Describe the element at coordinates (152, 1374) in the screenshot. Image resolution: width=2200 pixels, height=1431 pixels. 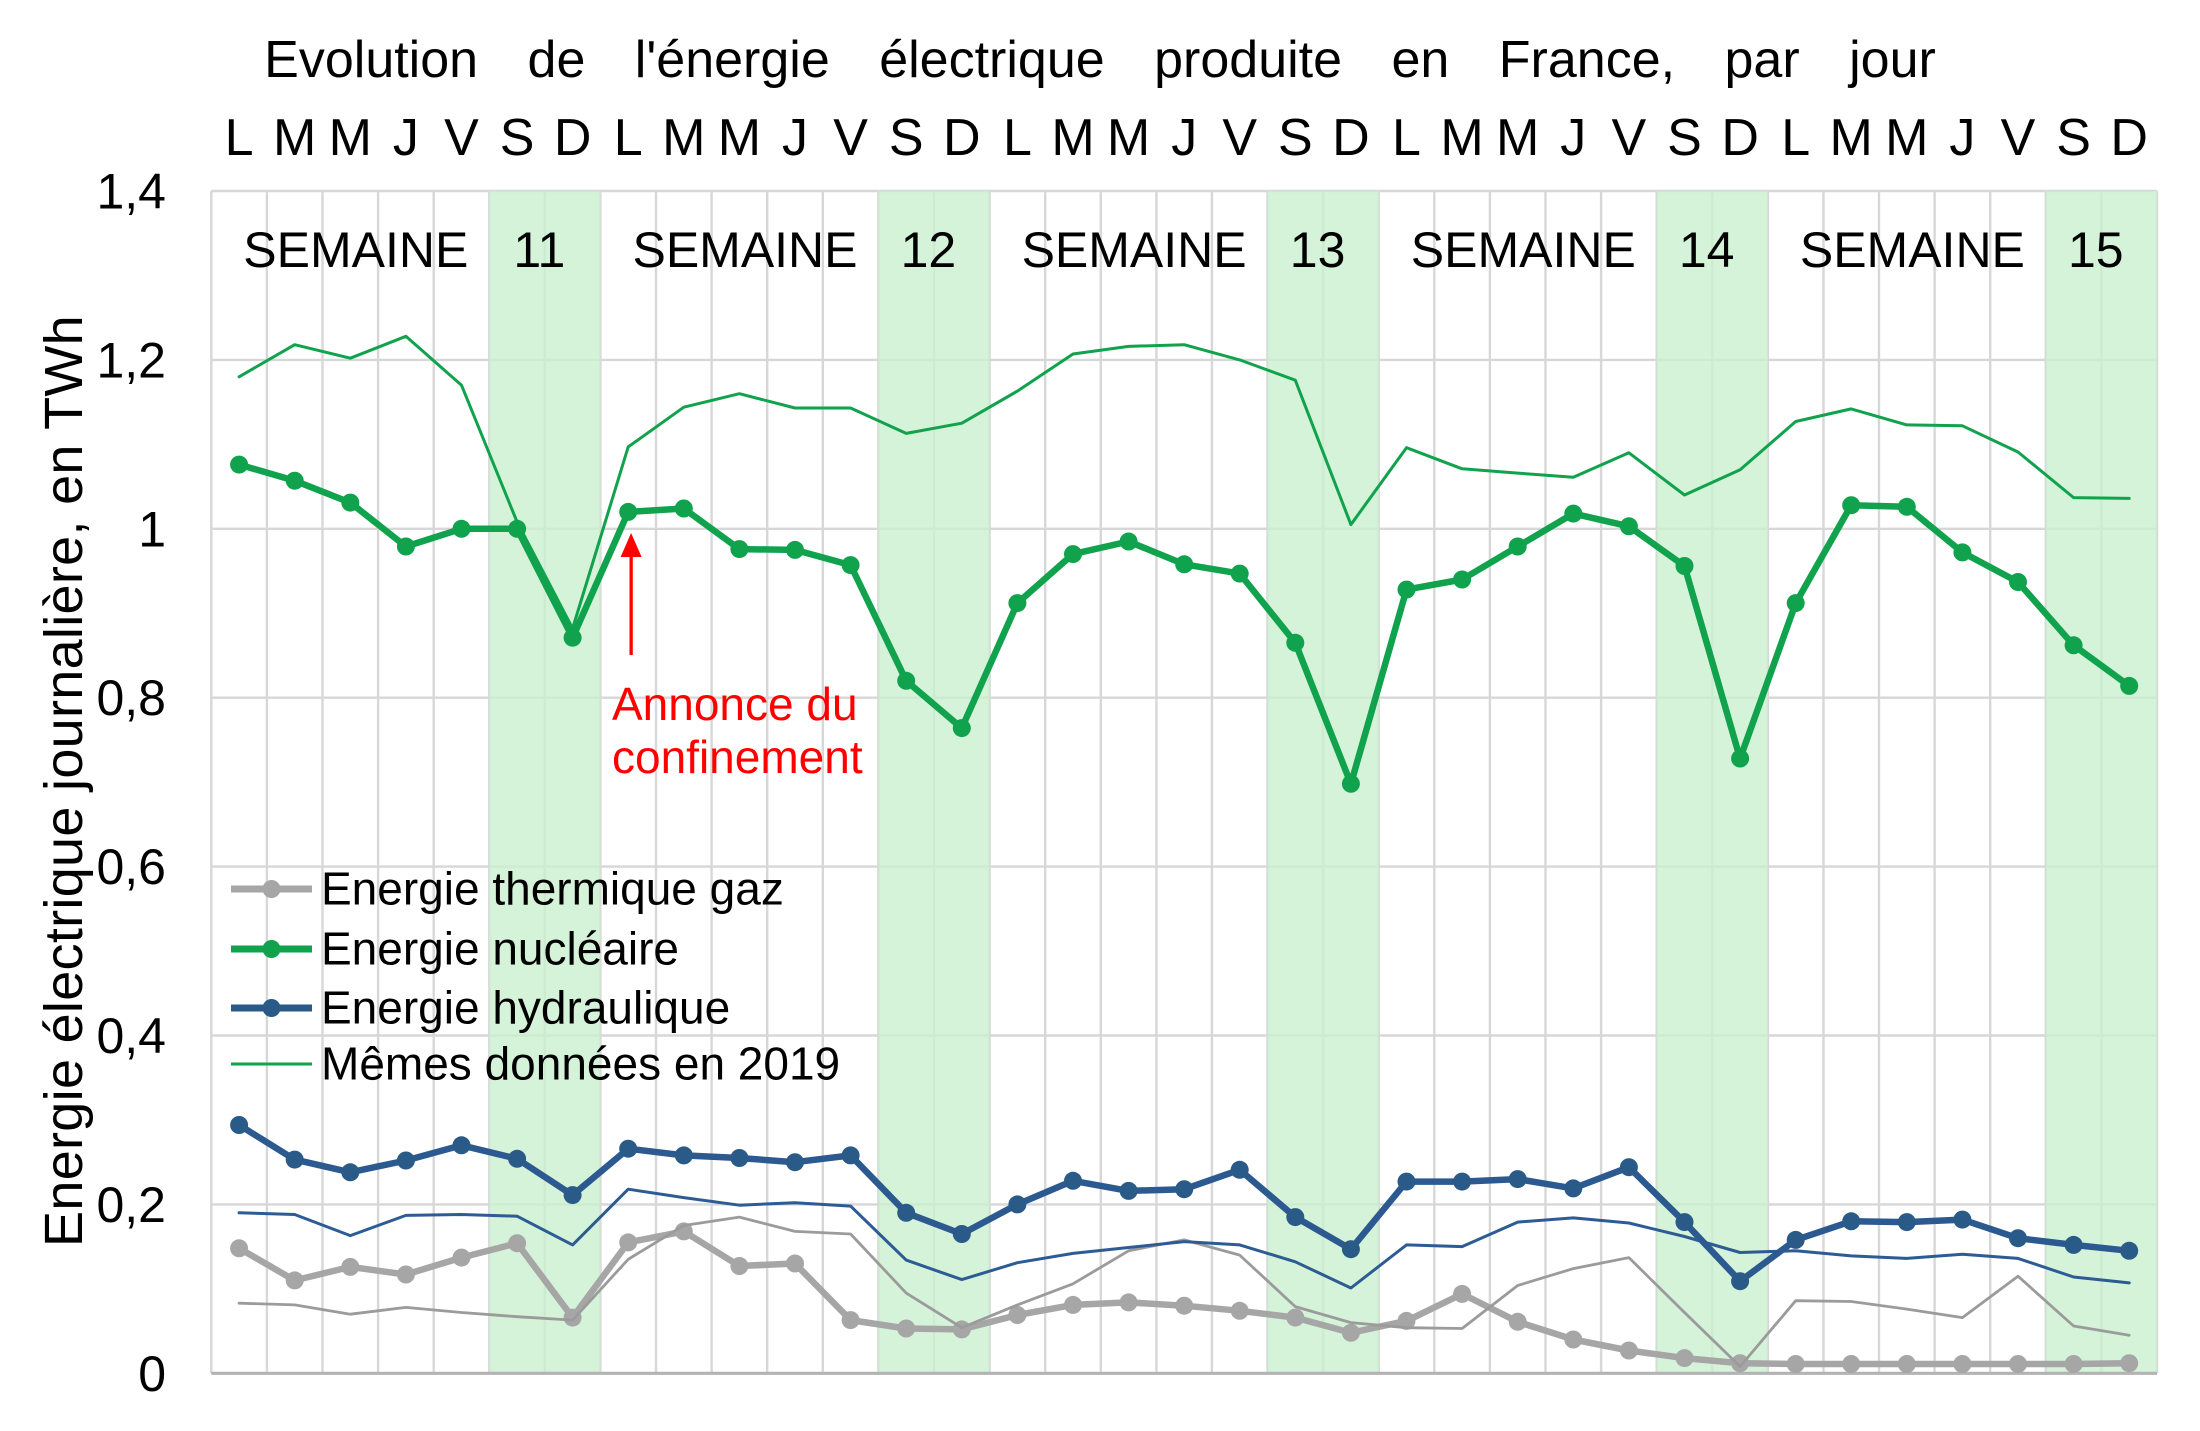
I see `svg-text: 0` at that location.